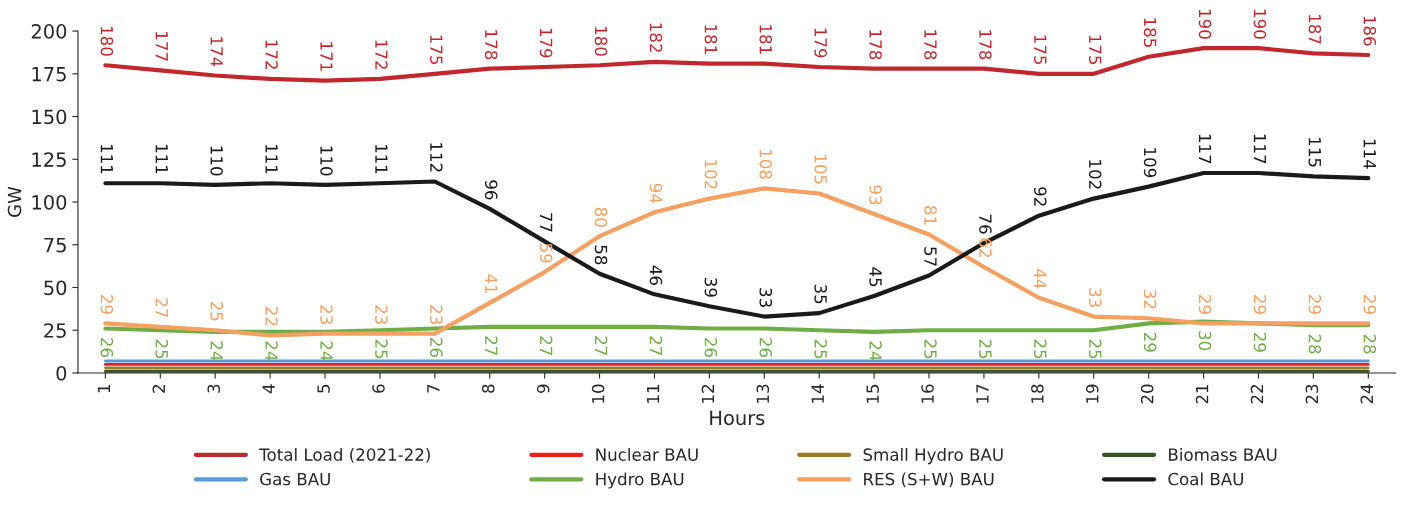  Describe the element at coordinates (488, 388) in the screenshot. I see `x-tick-label: 8` at that location.